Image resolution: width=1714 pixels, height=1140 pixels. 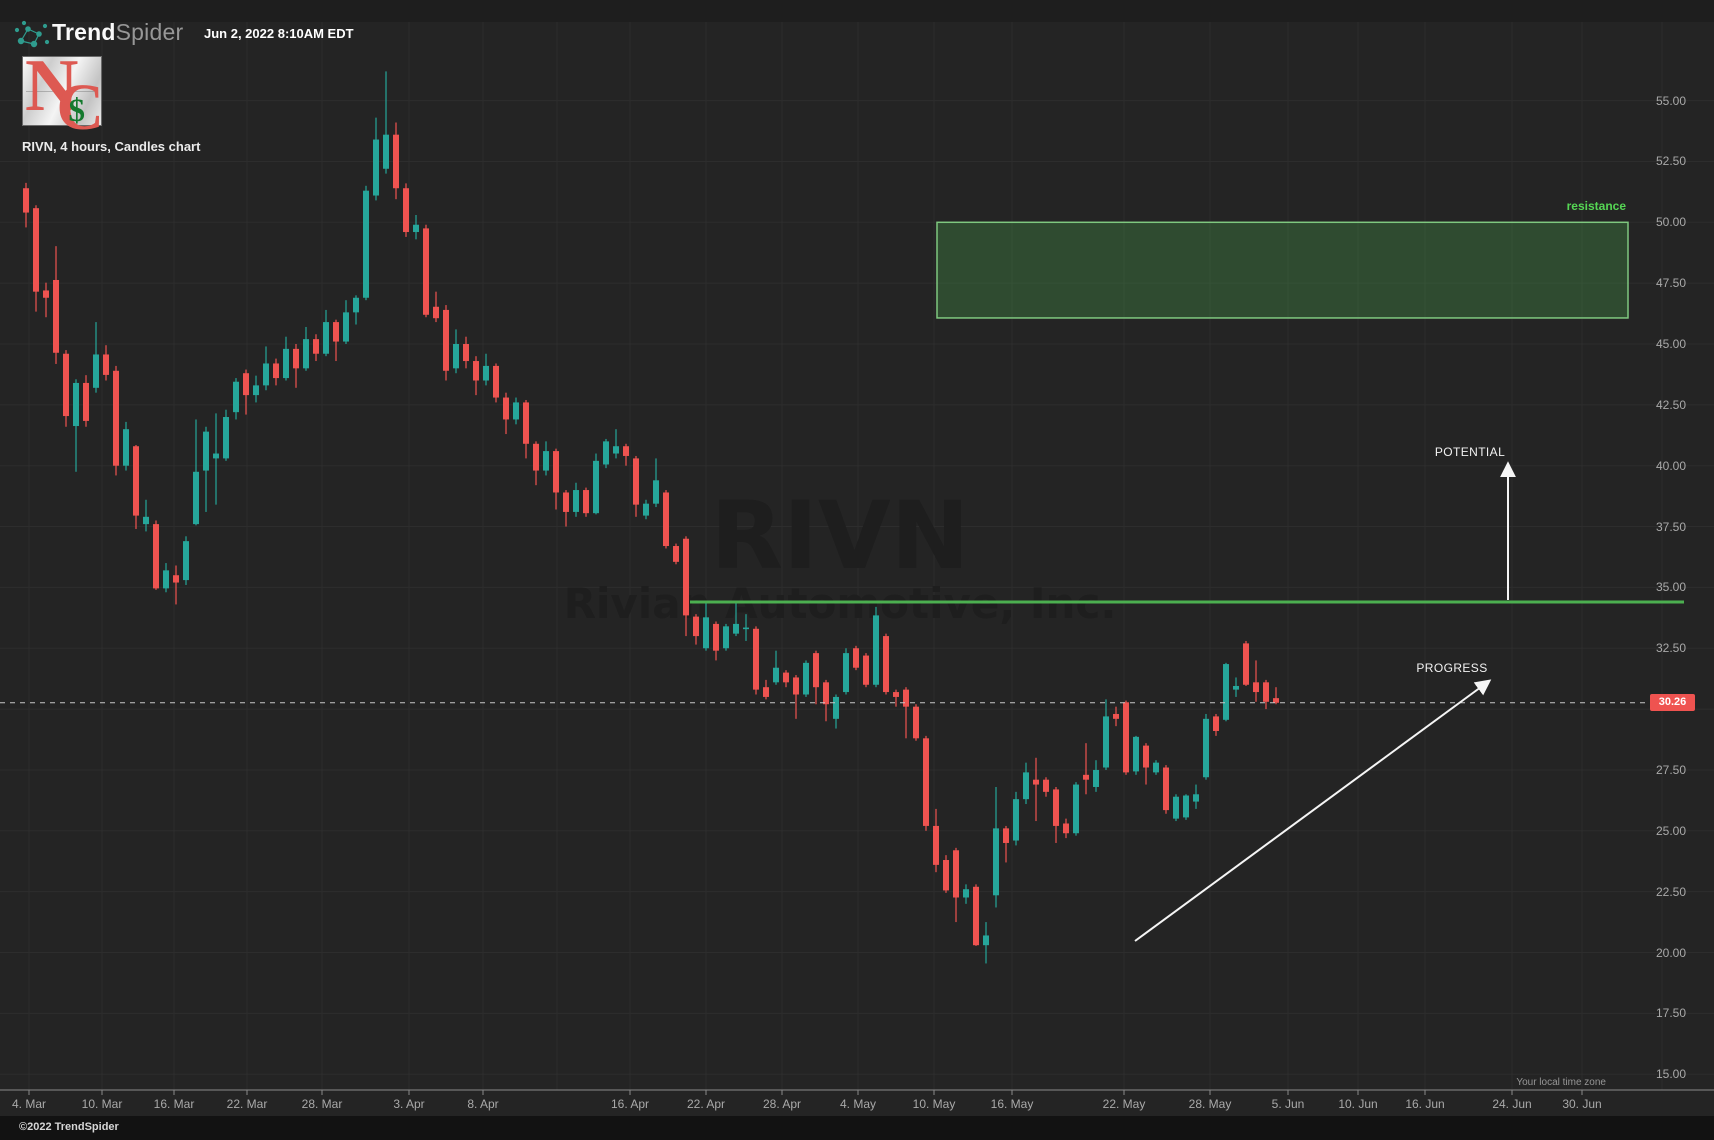 What do you see at coordinates (1596, 206) in the screenshot?
I see `resistance-zone-label: resistance` at bounding box center [1596, 206].